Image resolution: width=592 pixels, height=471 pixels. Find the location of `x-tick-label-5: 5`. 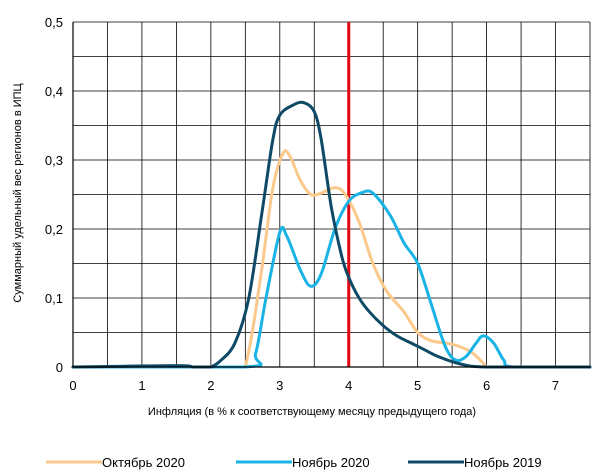

x-tick-label-5: 5 is located at coordinates (417, 385).